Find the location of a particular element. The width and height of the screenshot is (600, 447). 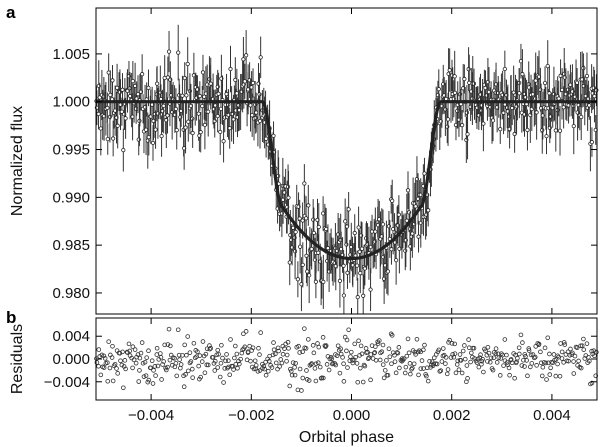

flux-y-tick-label: 0.990 is located at coordinates (71, 197).